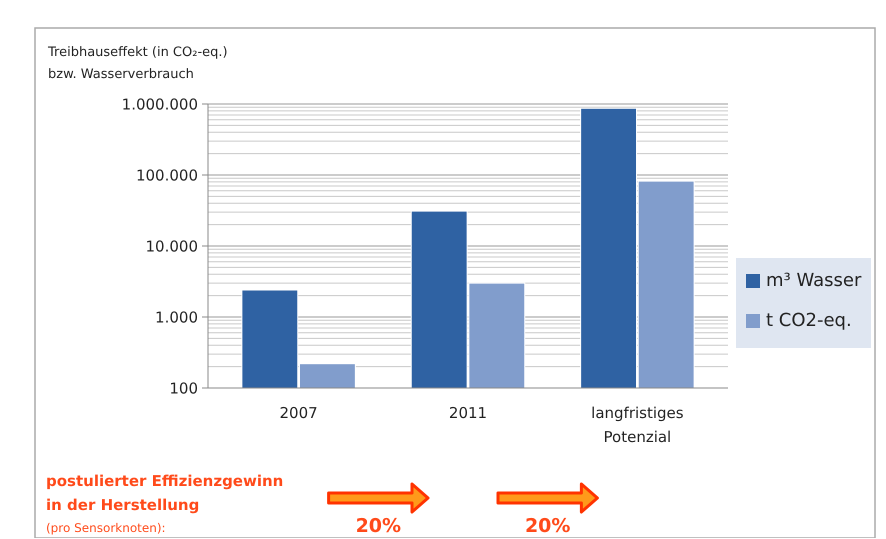  I want to click on x-tick-label: 2011, so click(468, 413).